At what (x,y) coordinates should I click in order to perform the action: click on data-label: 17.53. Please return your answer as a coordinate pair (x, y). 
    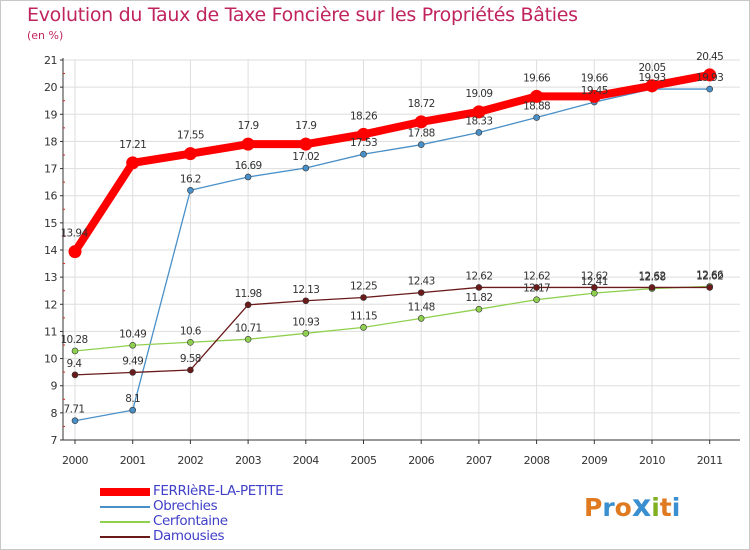
    Looking at the image, I should click on (363, 143).